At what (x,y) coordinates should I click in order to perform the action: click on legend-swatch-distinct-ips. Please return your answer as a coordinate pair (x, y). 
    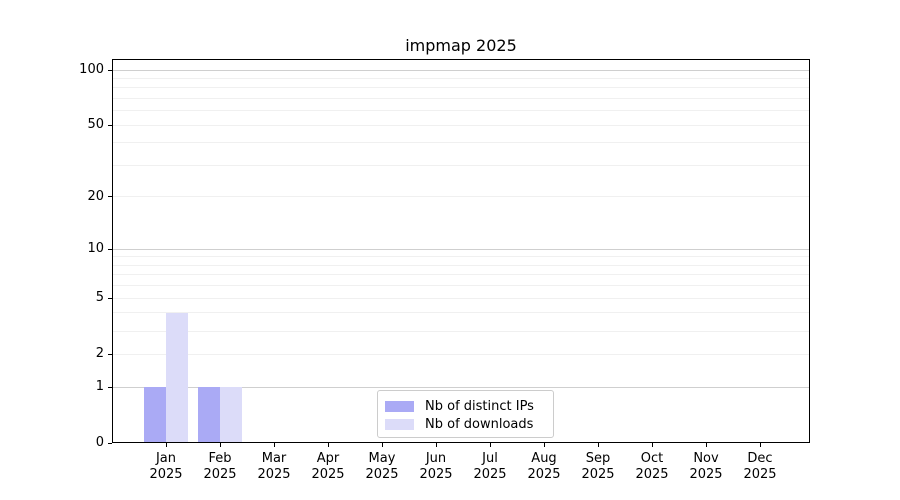
    Looking at the image, I should click on (399, 406).